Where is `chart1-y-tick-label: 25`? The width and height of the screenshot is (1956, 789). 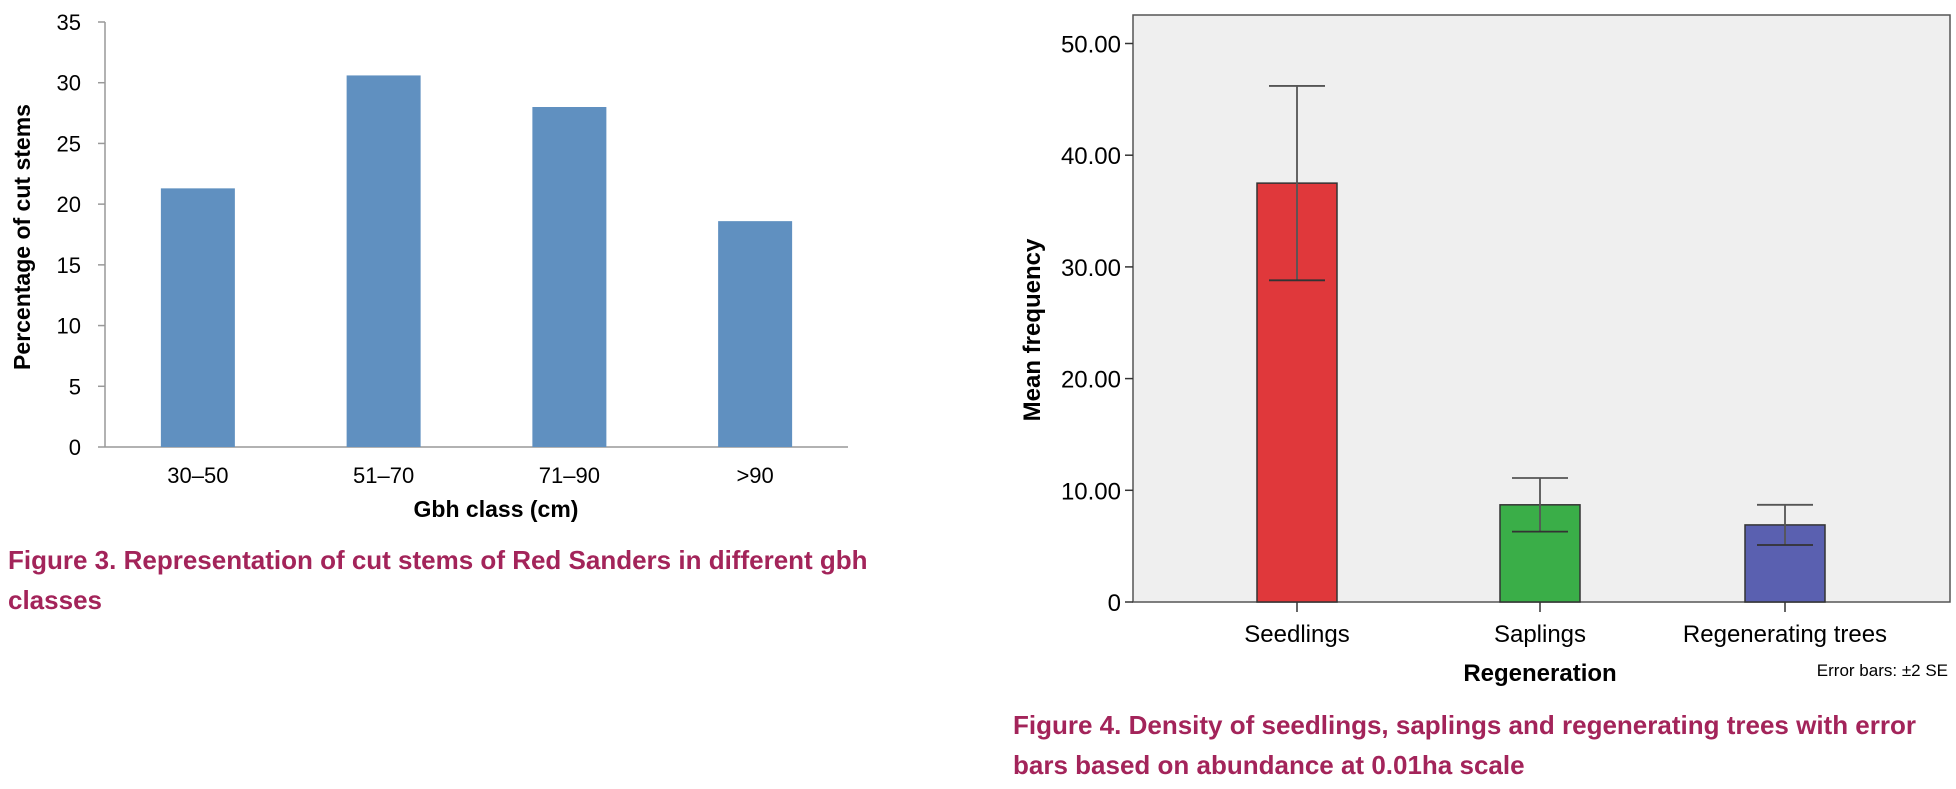
chart1-y-tick-label: 25 is located at coordinates (69, 143).